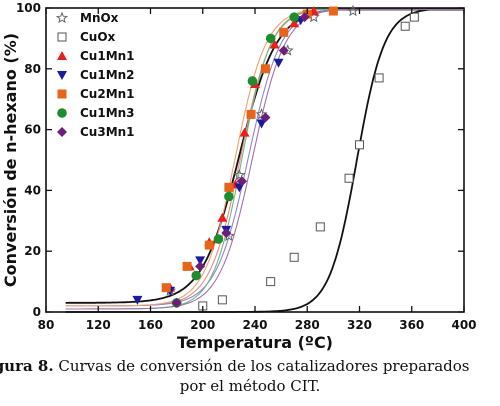  Describe the element at coordinates (99, 18) in the screenshot. I see `legend-label-mnox: MnOx` at that location.